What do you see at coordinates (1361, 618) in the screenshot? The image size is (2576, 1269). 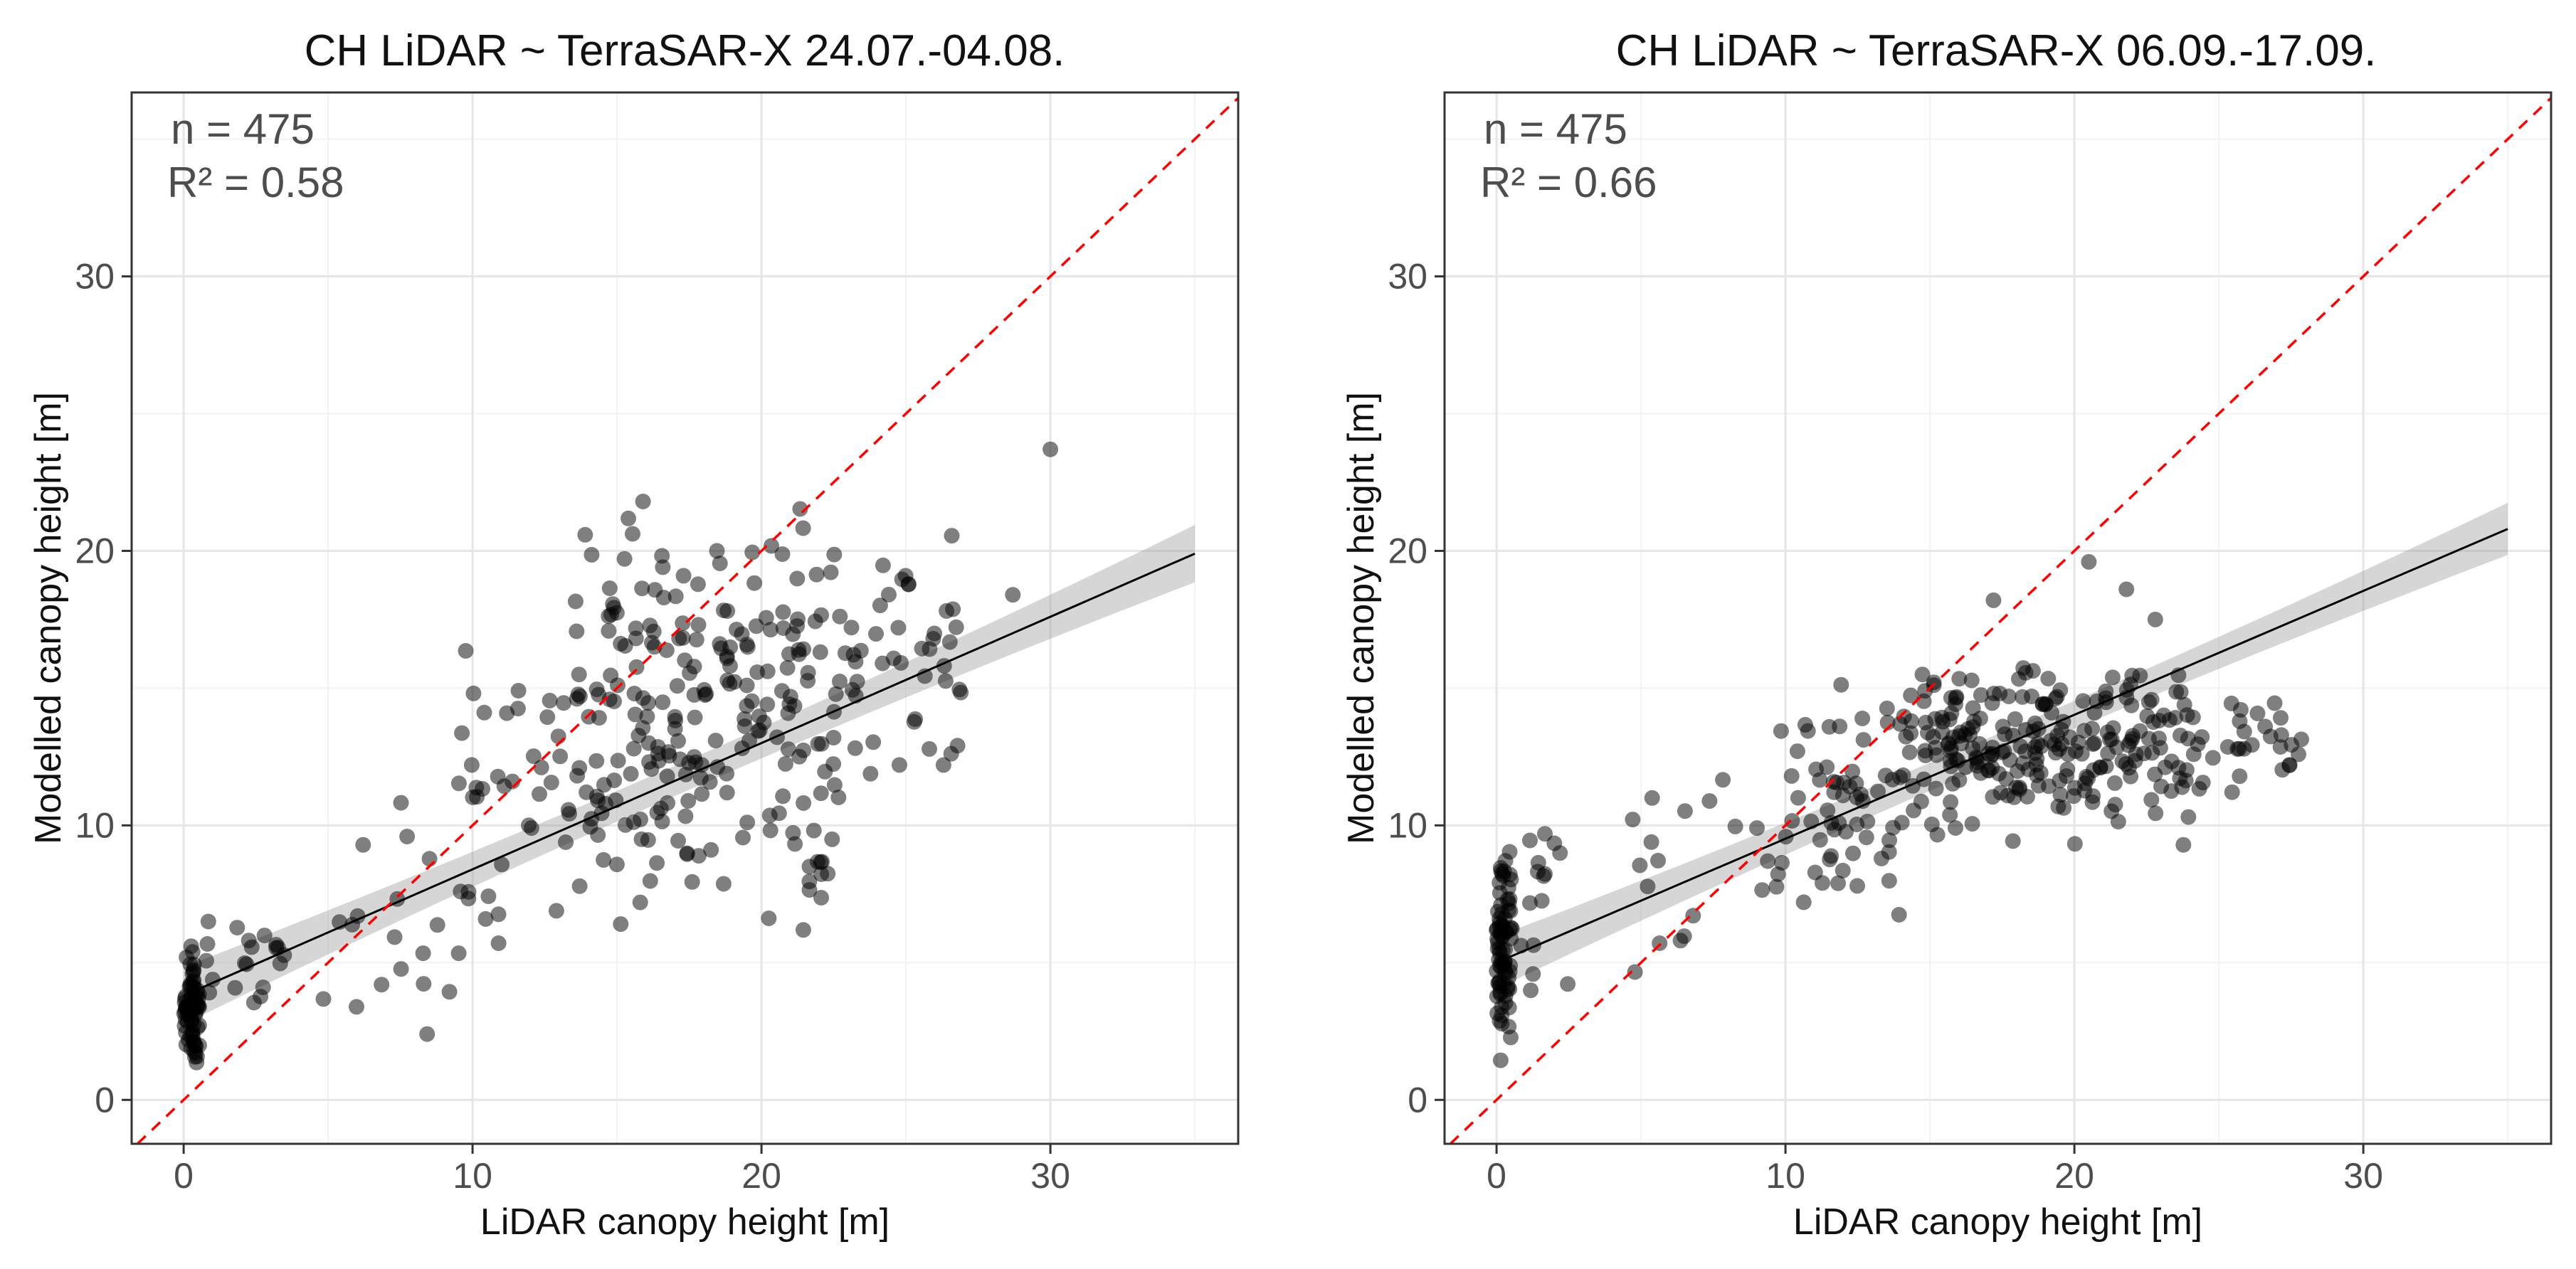 I see `y-axis-label: Modelled canopy height [m]` at bounding box center [1361, 618].